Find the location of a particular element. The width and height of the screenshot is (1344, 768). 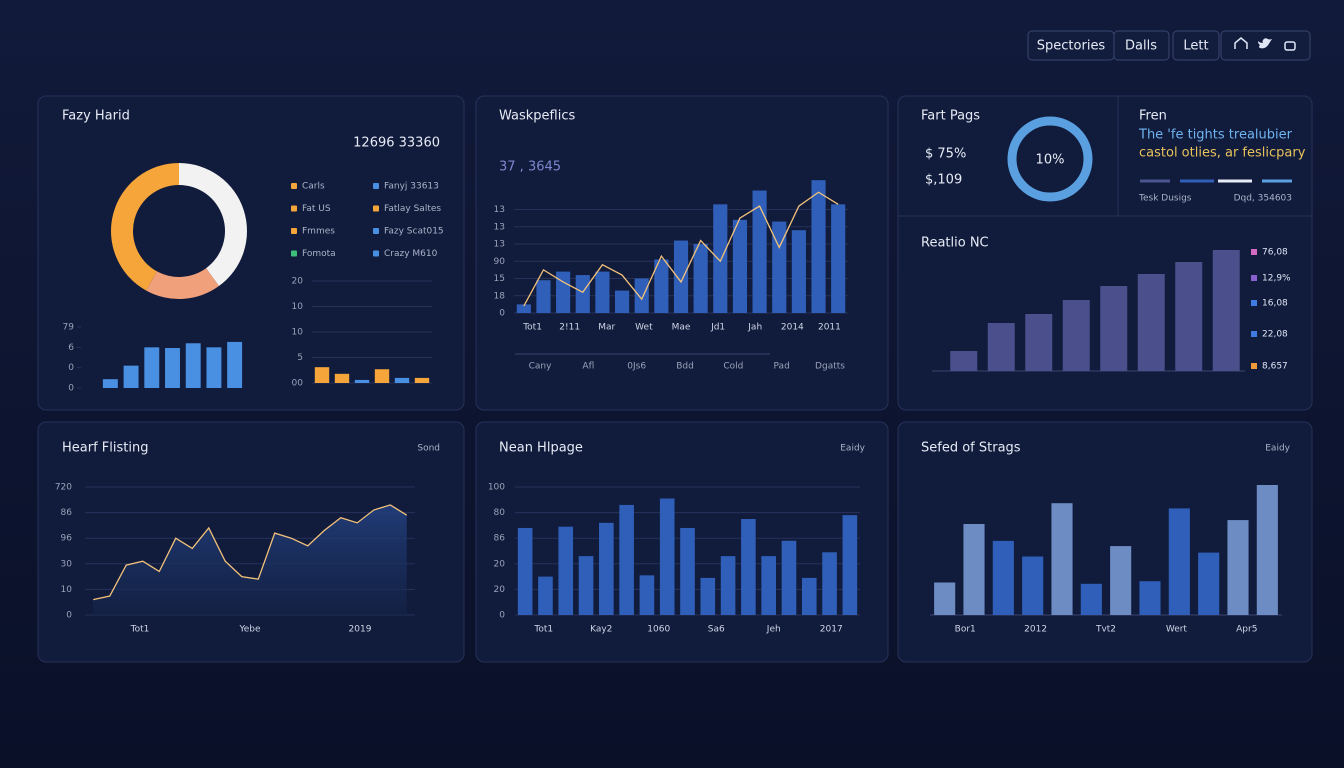

nav-label: Dalls is located at coordinates (1141, 46).